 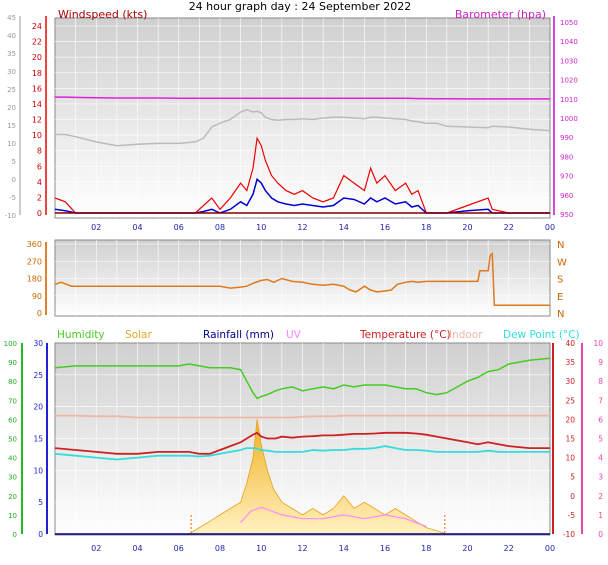 I want to click on temperature-tick-label: 15, so click(x=570, y=439).